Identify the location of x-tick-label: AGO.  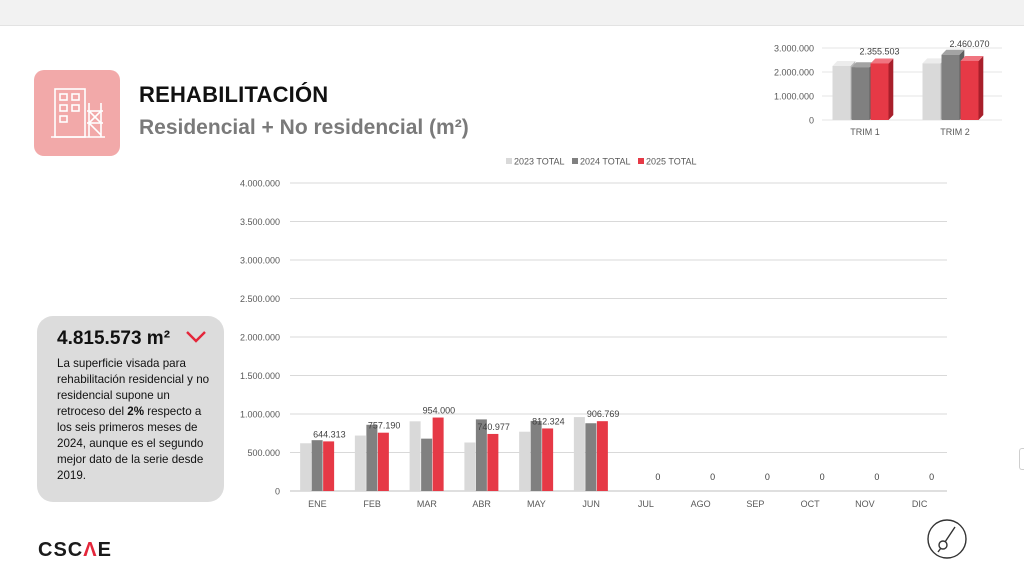
(701, 504).